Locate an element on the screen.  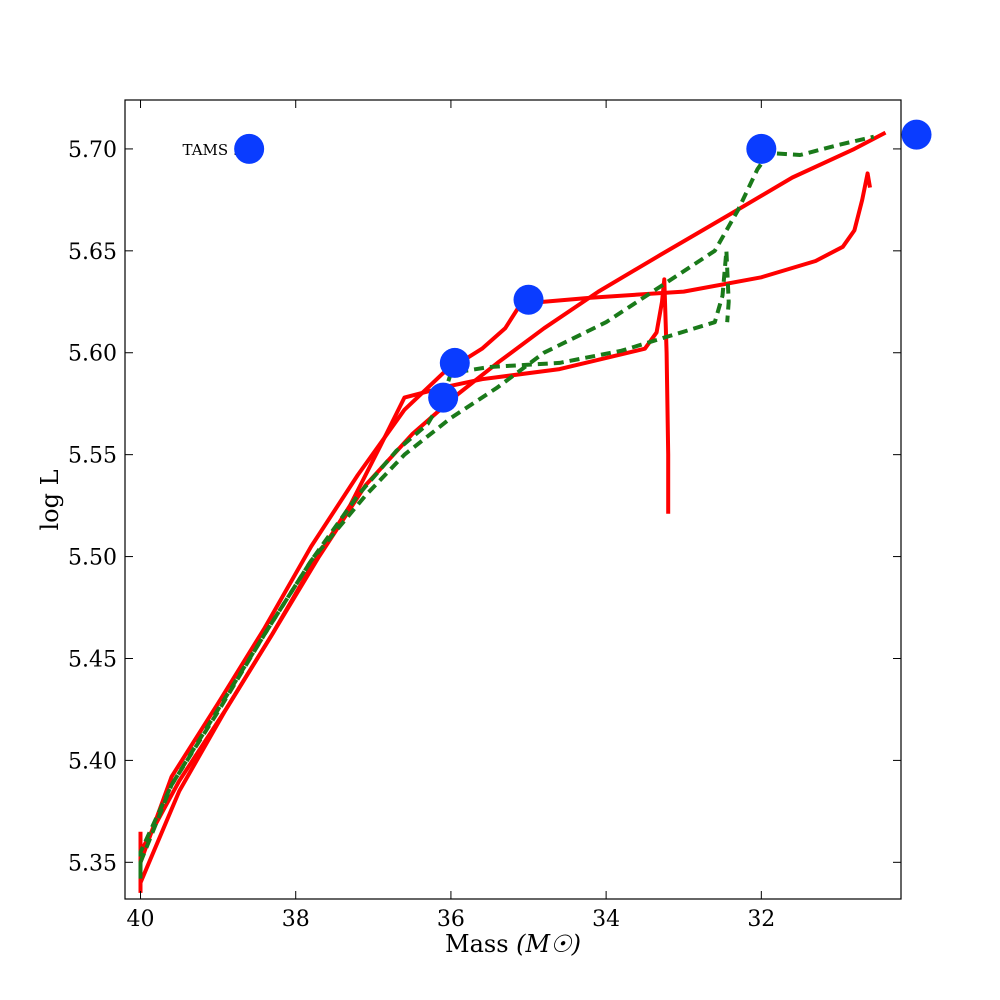
y-axis-title: log L is located at coordinates (50, 499).